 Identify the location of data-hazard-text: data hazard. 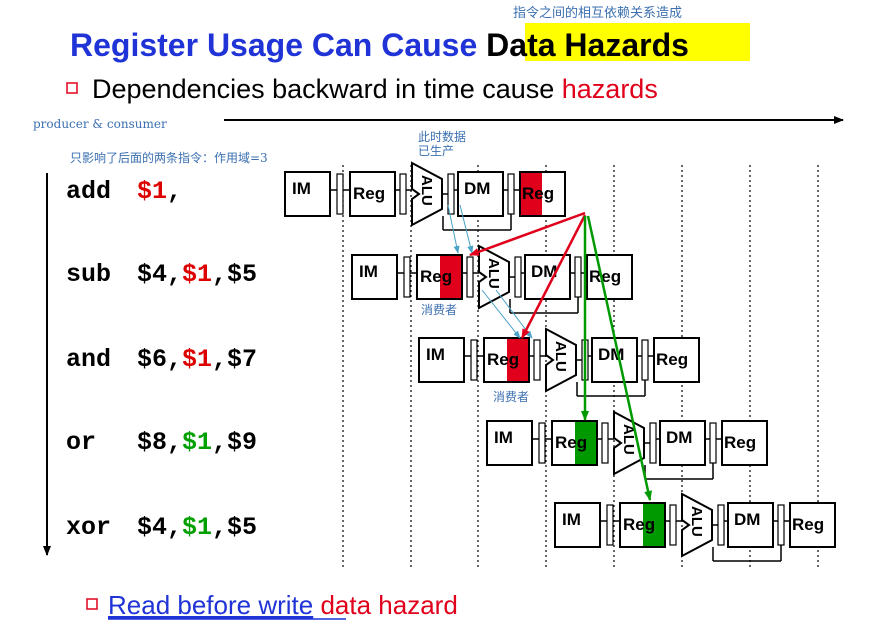
(385, 605).